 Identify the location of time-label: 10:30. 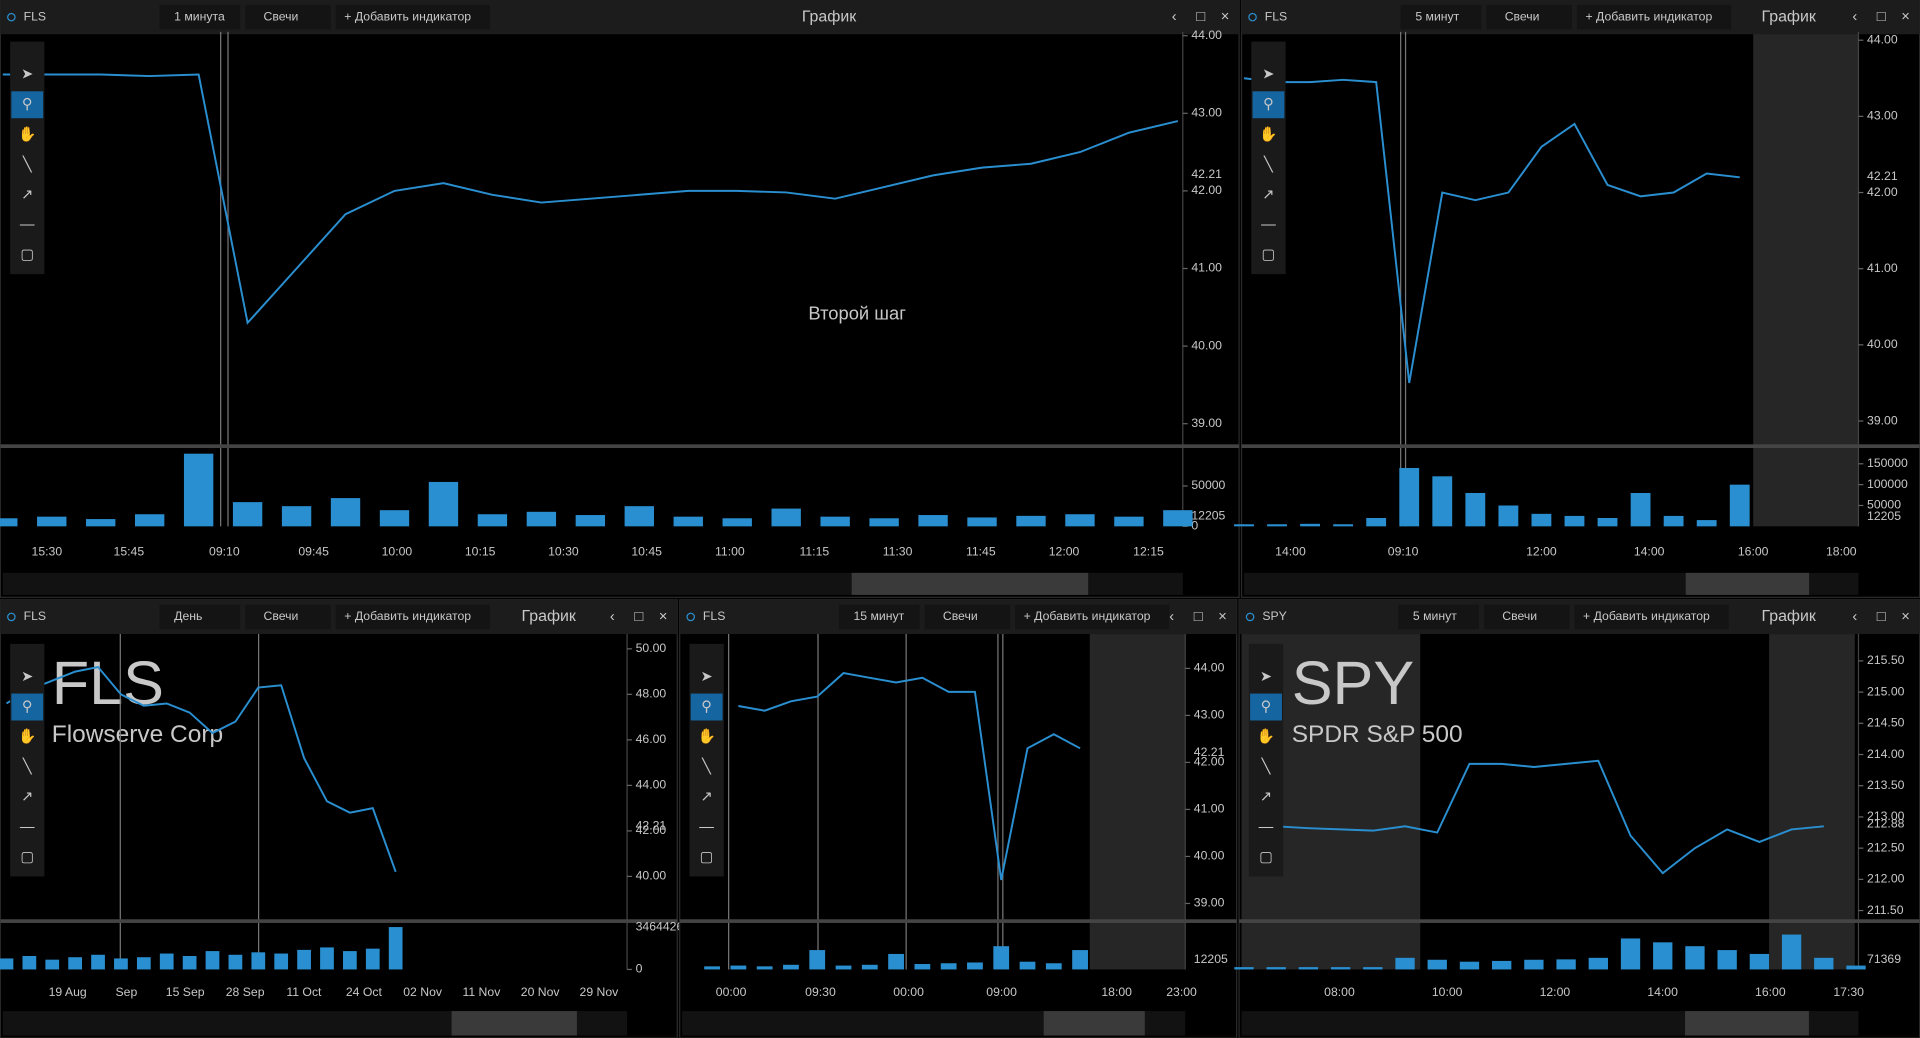
(563, 551).